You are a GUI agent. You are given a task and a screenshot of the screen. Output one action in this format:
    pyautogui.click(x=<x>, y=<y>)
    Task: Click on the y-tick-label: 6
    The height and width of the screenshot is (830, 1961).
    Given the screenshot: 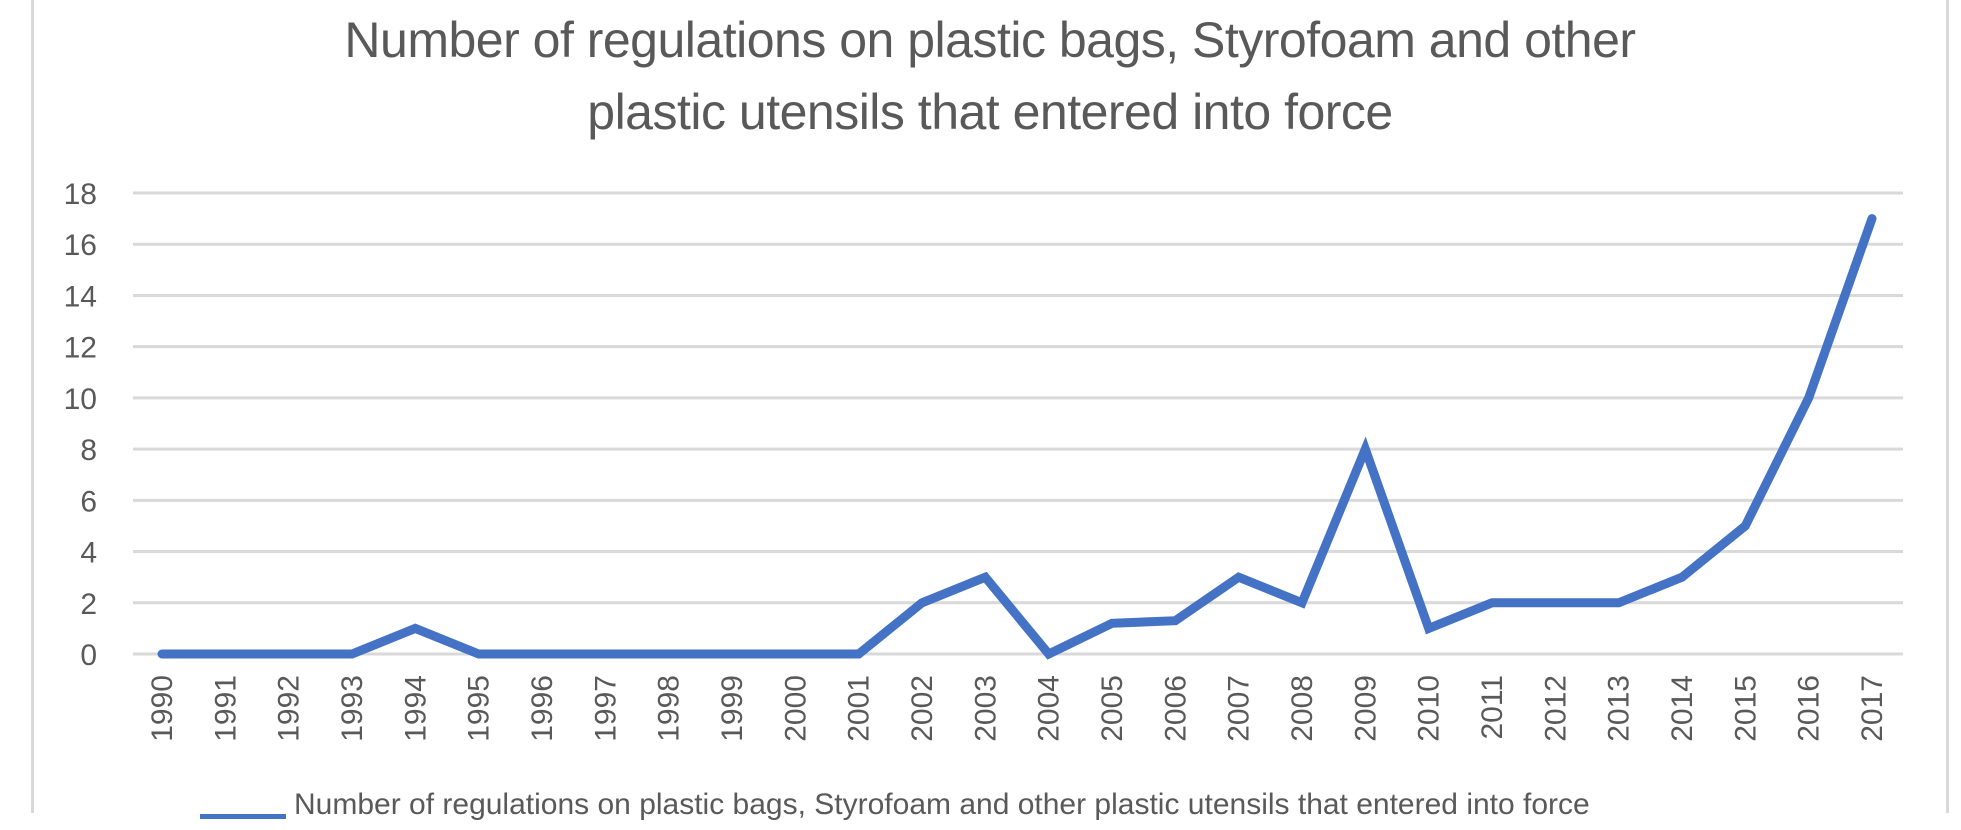 What is the action you would take?
    pyautogui.click(x=88, y=501)
    